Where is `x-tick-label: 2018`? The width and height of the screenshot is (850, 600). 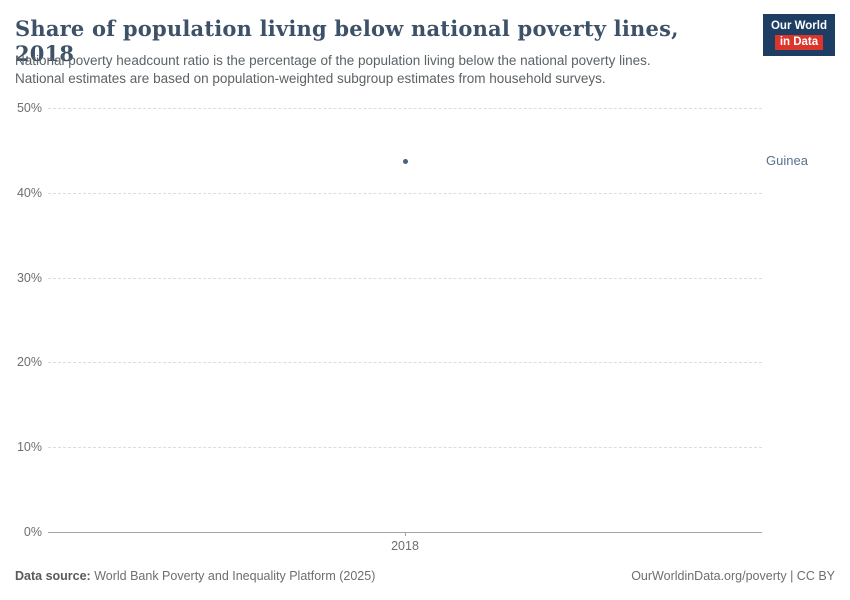 x-tick-label: 2018 is located at coordinates (405, 546).